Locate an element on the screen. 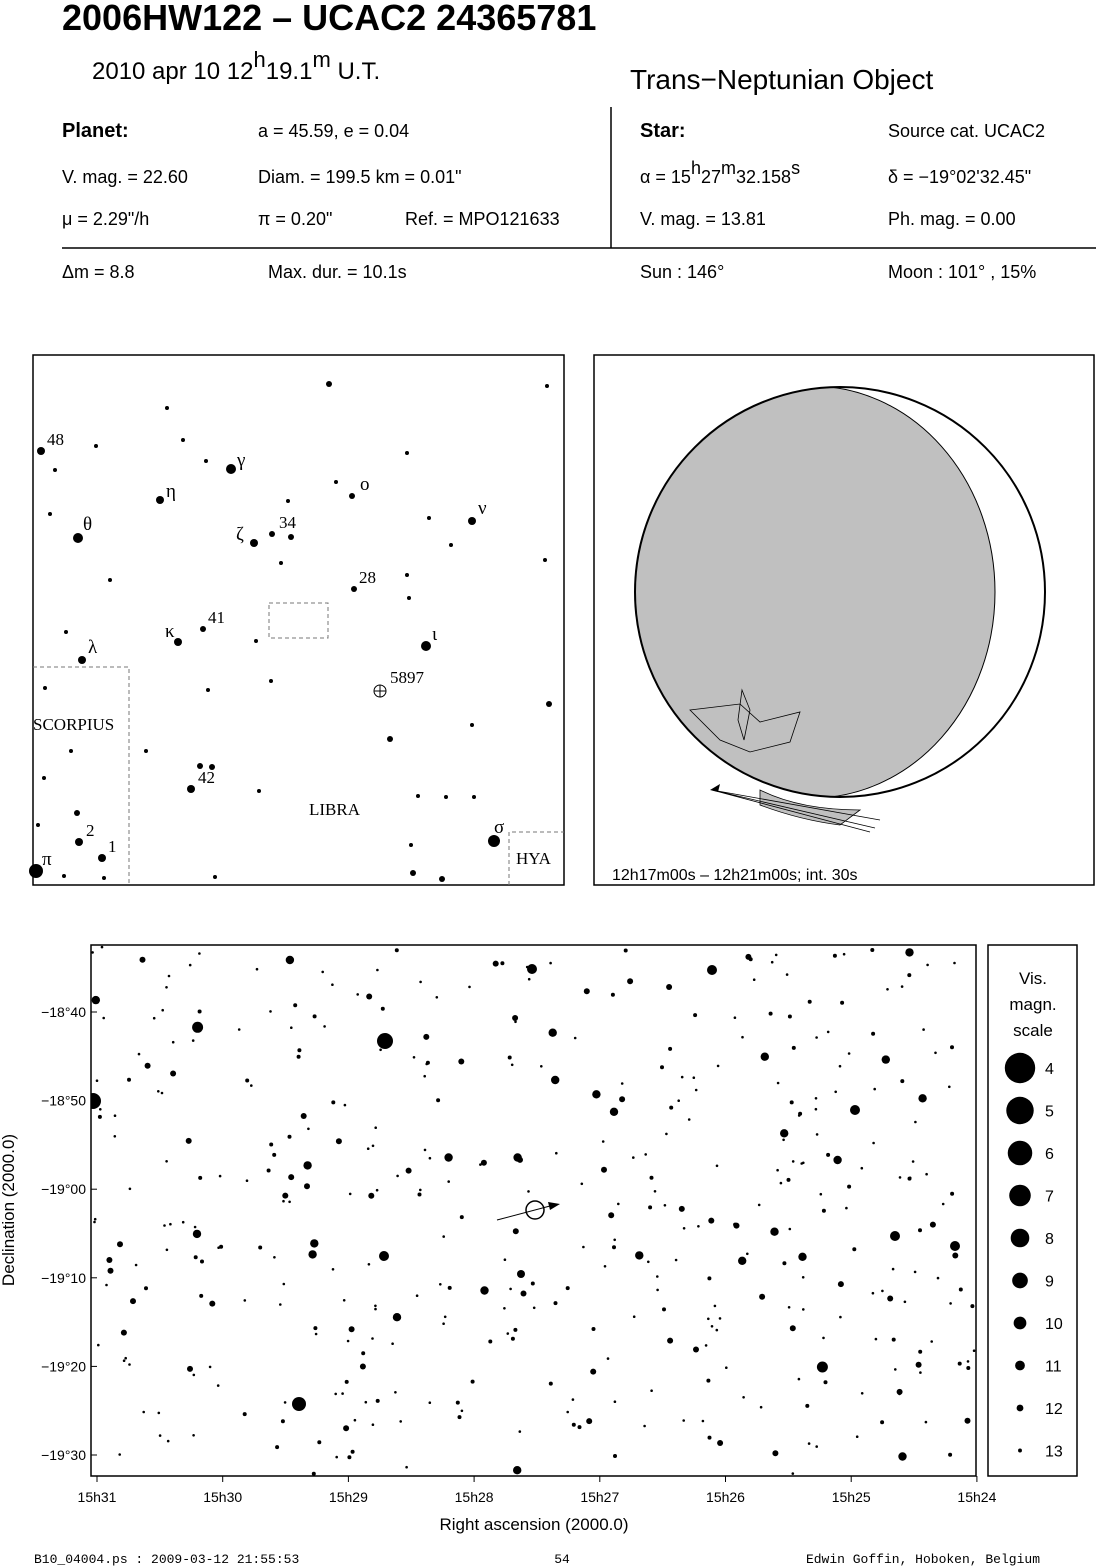  date-part: 2010 apr 10 12 is located at coordinates (172, 71).